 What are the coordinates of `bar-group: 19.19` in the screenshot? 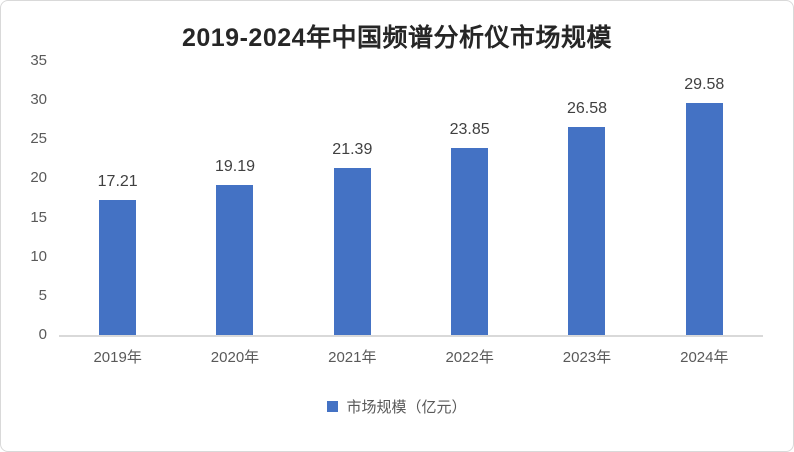 It's located at (234, 198).